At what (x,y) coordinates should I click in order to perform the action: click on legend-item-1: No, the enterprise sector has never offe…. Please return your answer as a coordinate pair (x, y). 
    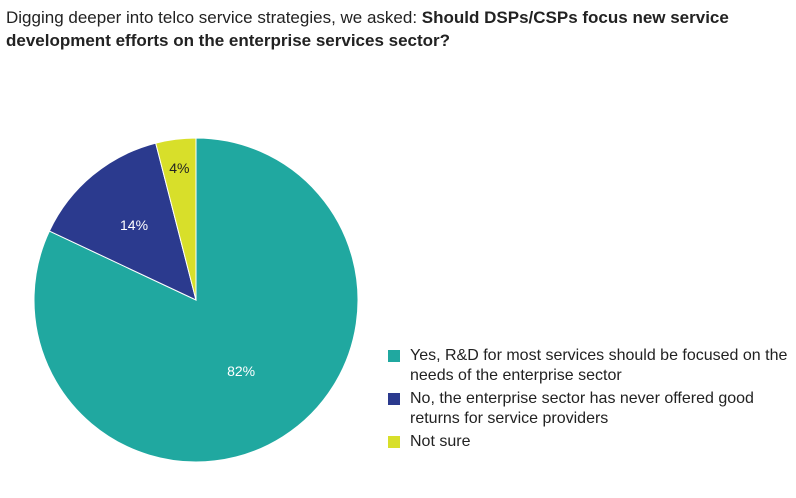
    Looking at the image, I should click on (588, 409).